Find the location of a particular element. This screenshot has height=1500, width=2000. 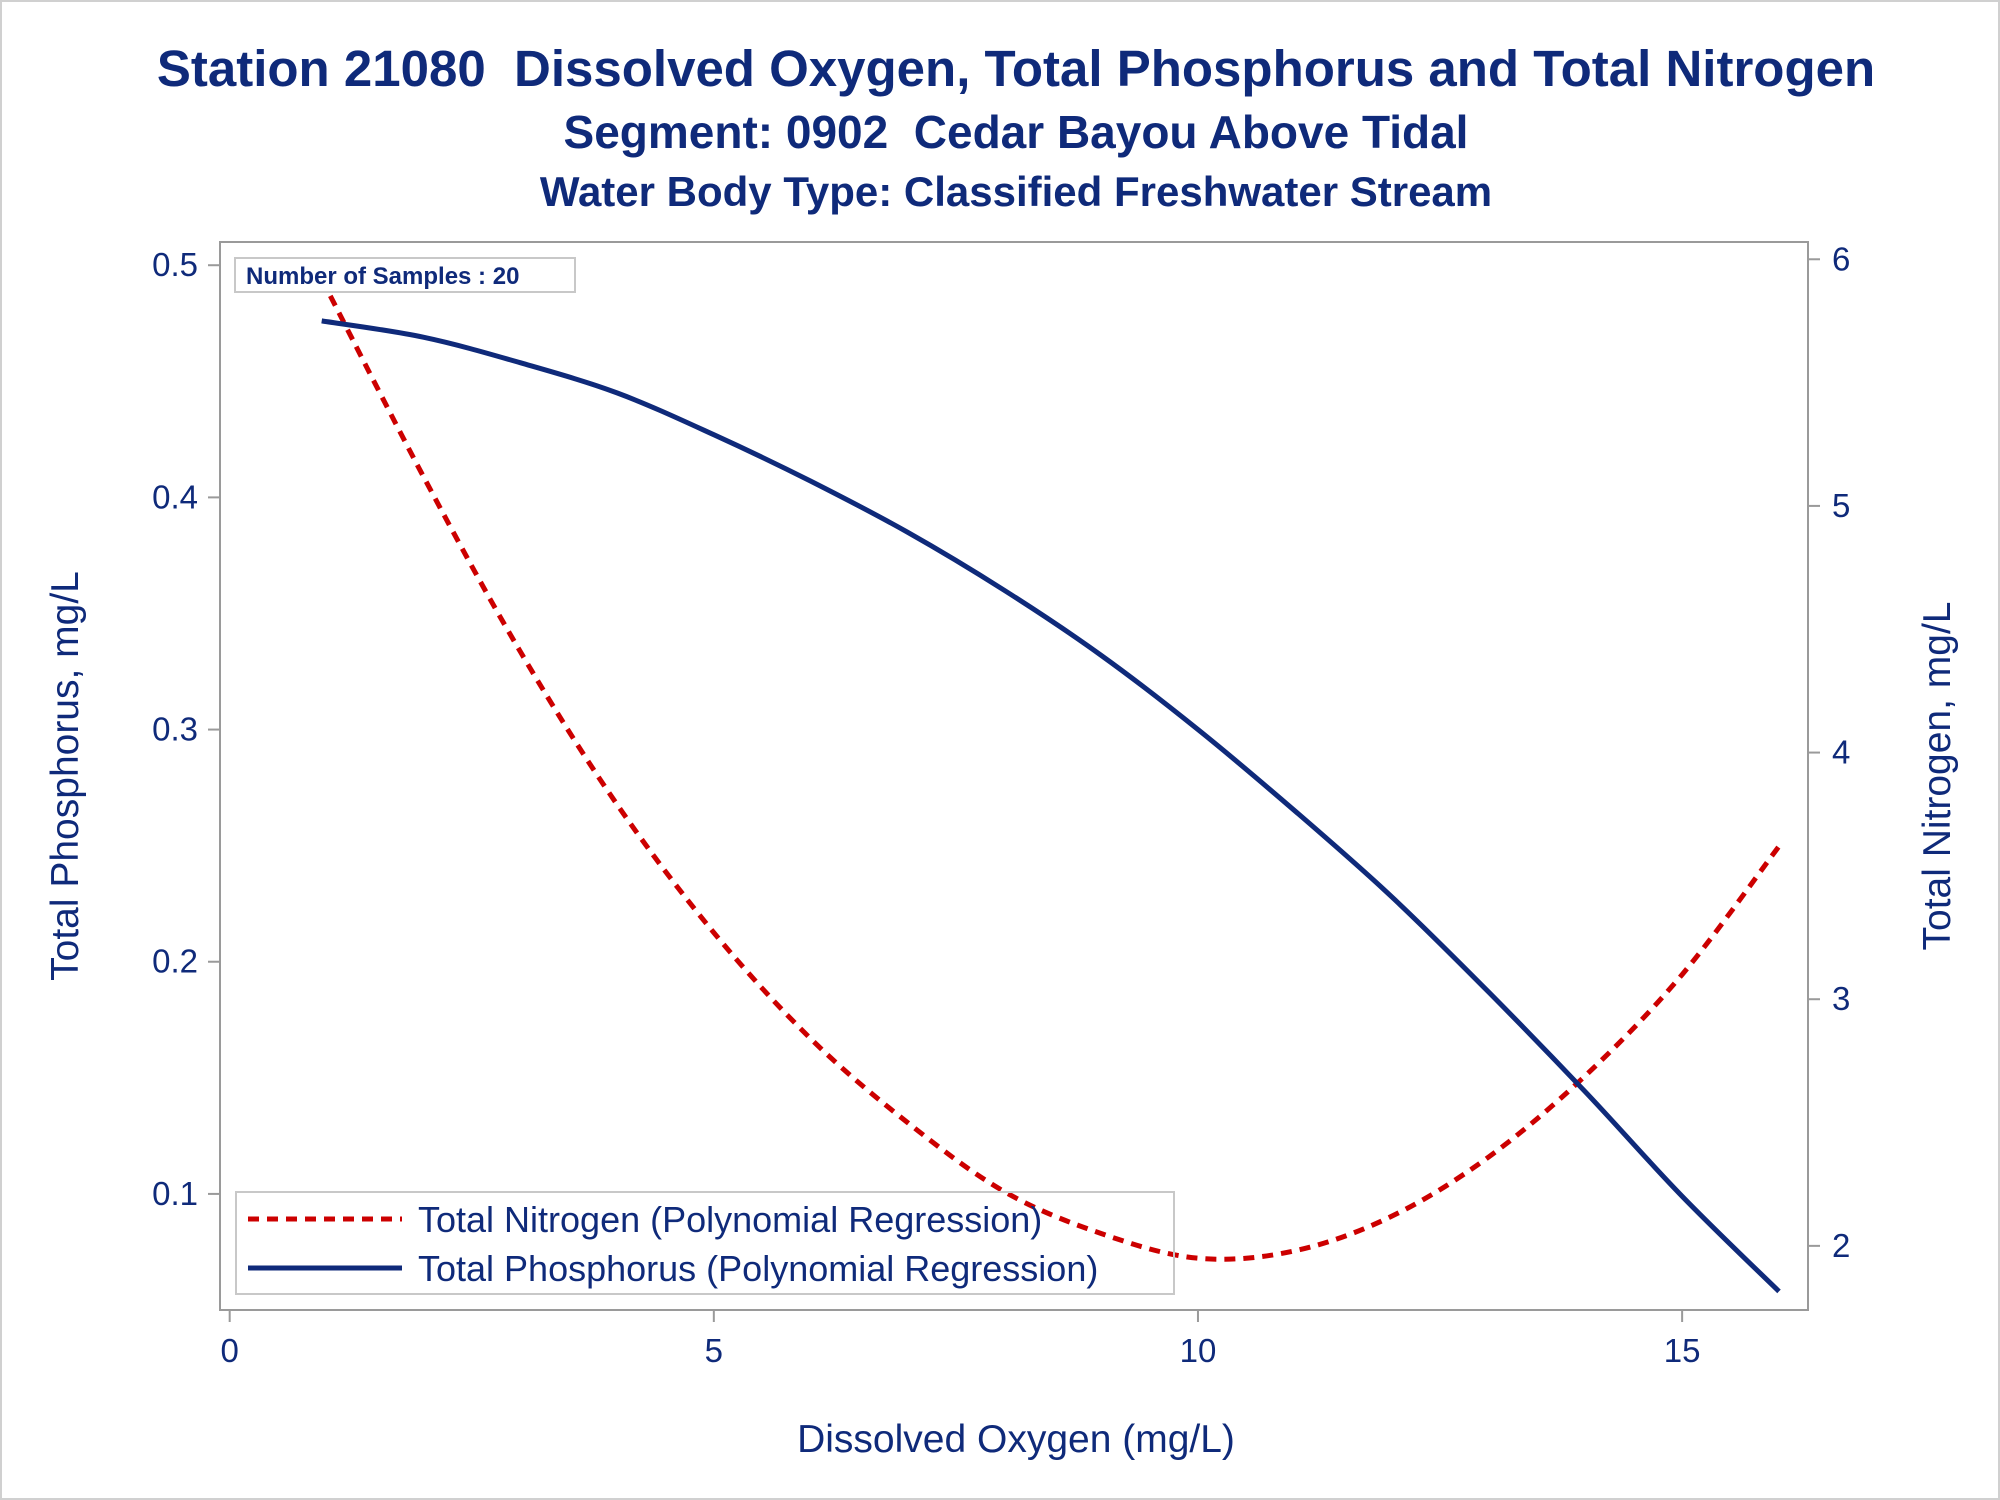

x-tick-label: 0 is located at coordinates (230, 1350).